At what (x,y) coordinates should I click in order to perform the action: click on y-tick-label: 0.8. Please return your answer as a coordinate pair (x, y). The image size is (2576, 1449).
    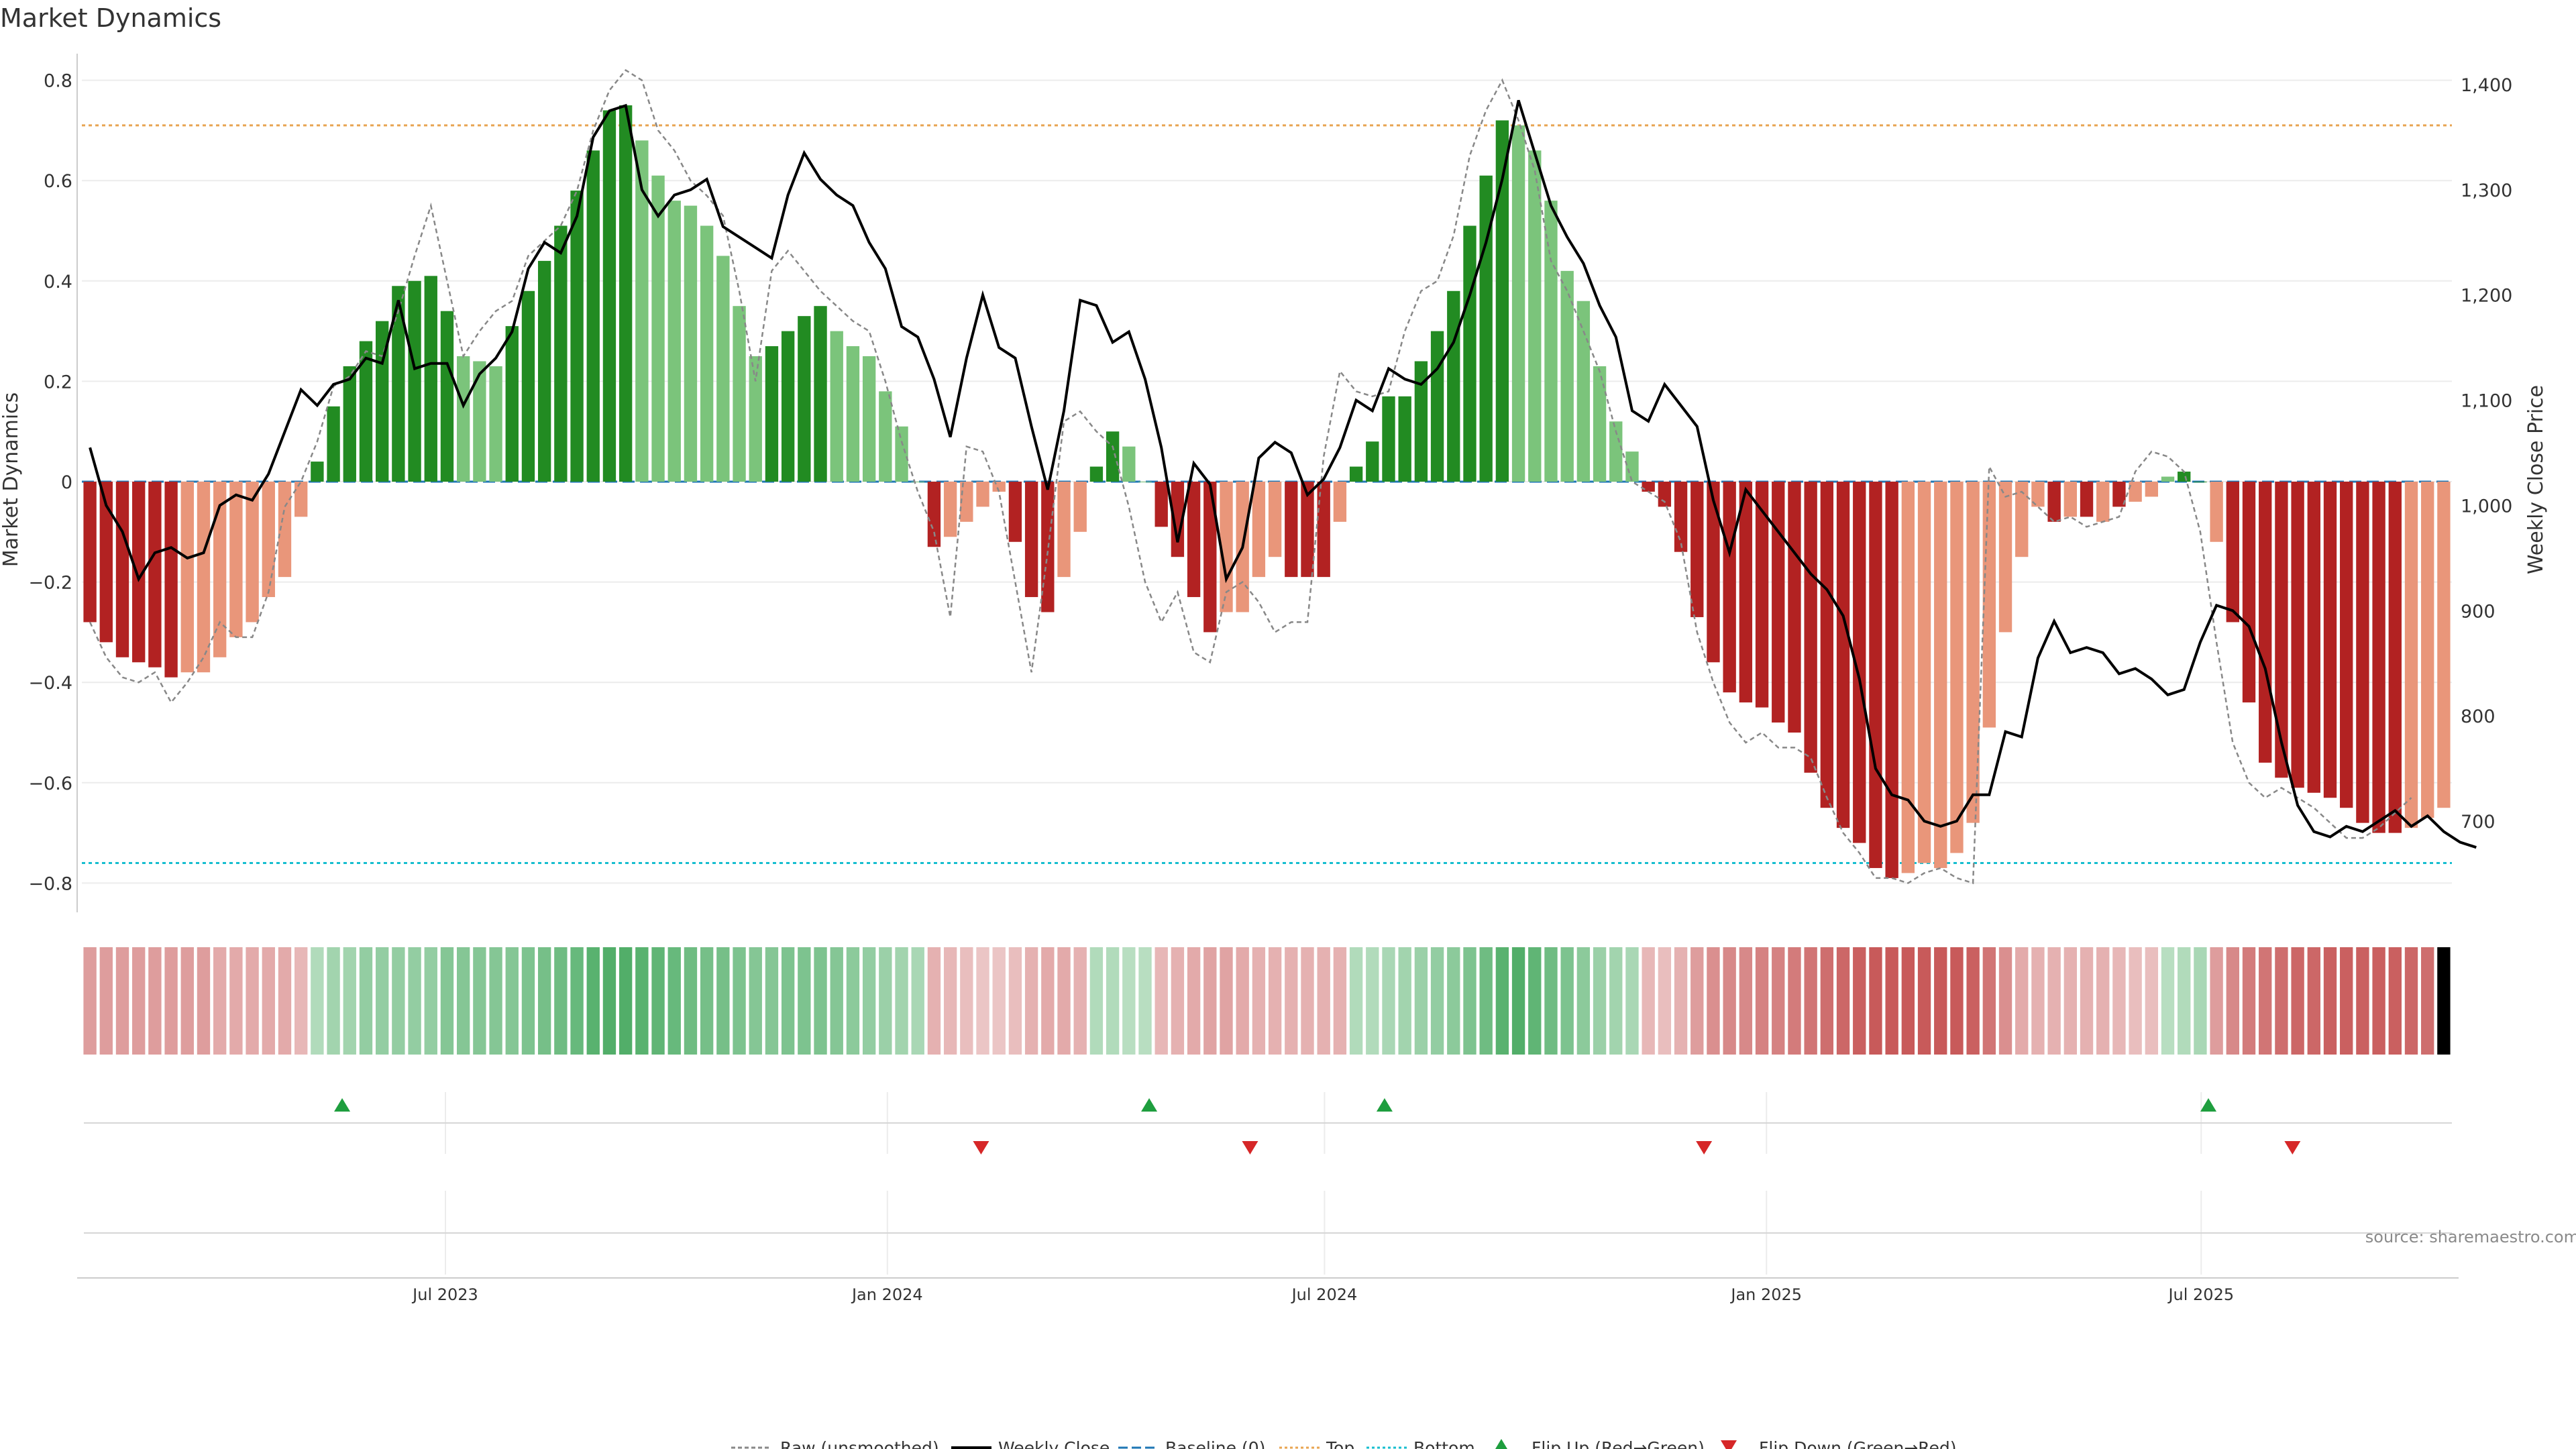
    Looking at the image, I should click on (58, 81).